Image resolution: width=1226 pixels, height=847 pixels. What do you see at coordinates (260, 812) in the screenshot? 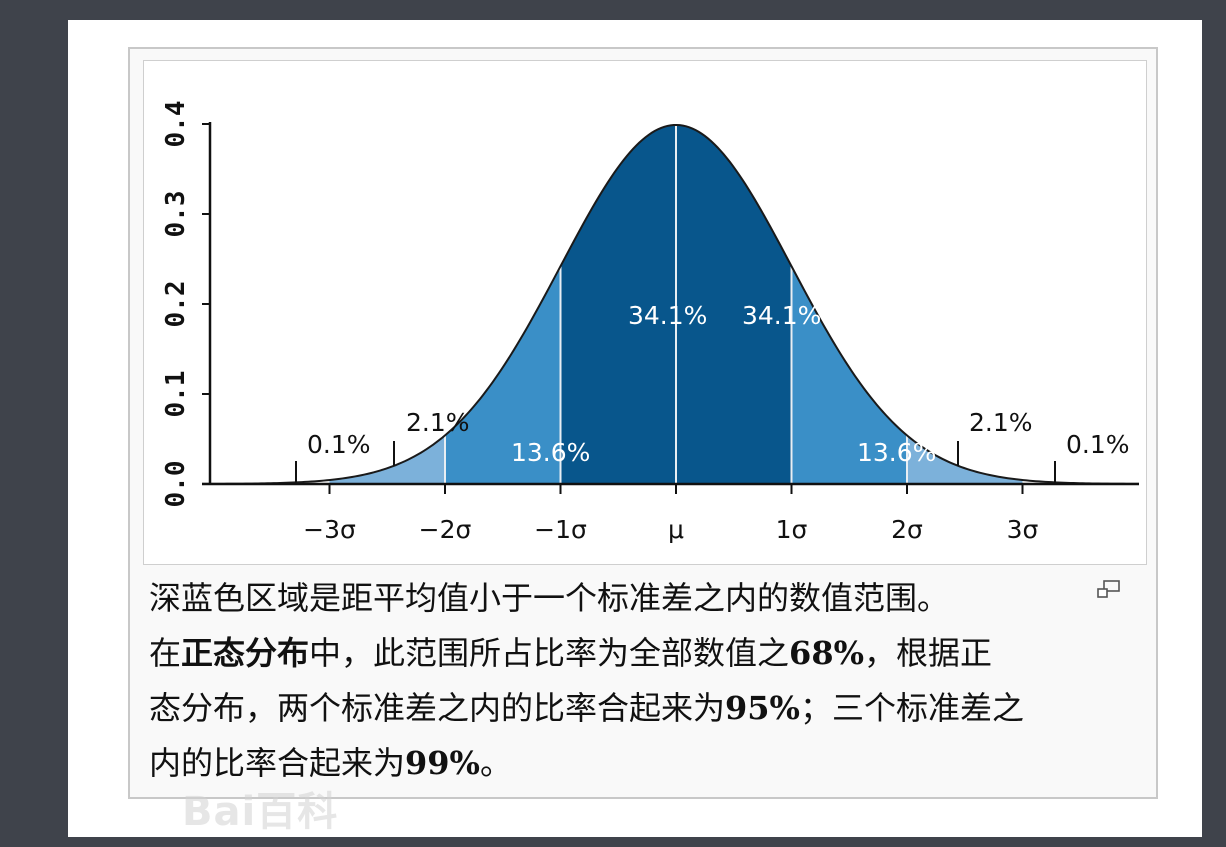
I see `watermark-logo: Bai百科` at bounding box center [260, 812].